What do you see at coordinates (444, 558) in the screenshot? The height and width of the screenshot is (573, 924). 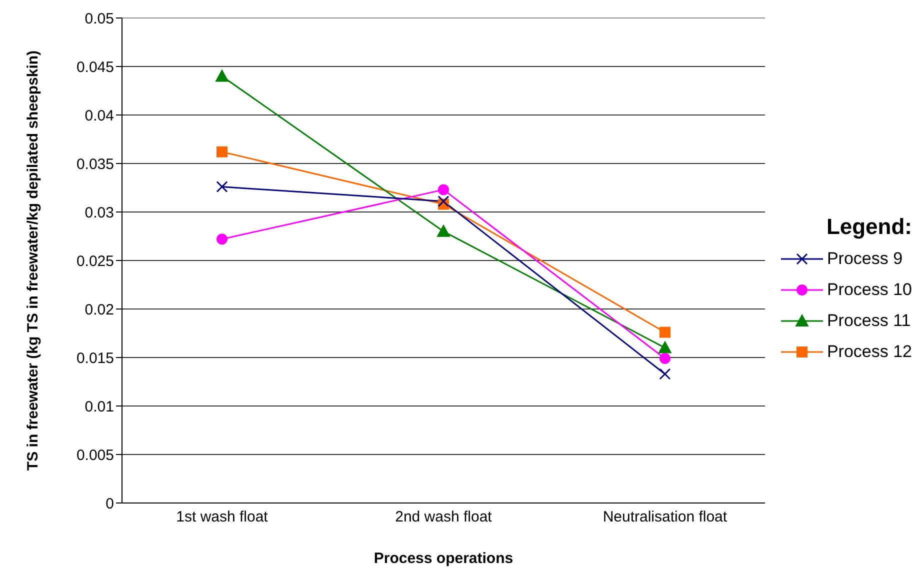 I see `x-axis-title: Process operations` at bounding box center [444, 558].